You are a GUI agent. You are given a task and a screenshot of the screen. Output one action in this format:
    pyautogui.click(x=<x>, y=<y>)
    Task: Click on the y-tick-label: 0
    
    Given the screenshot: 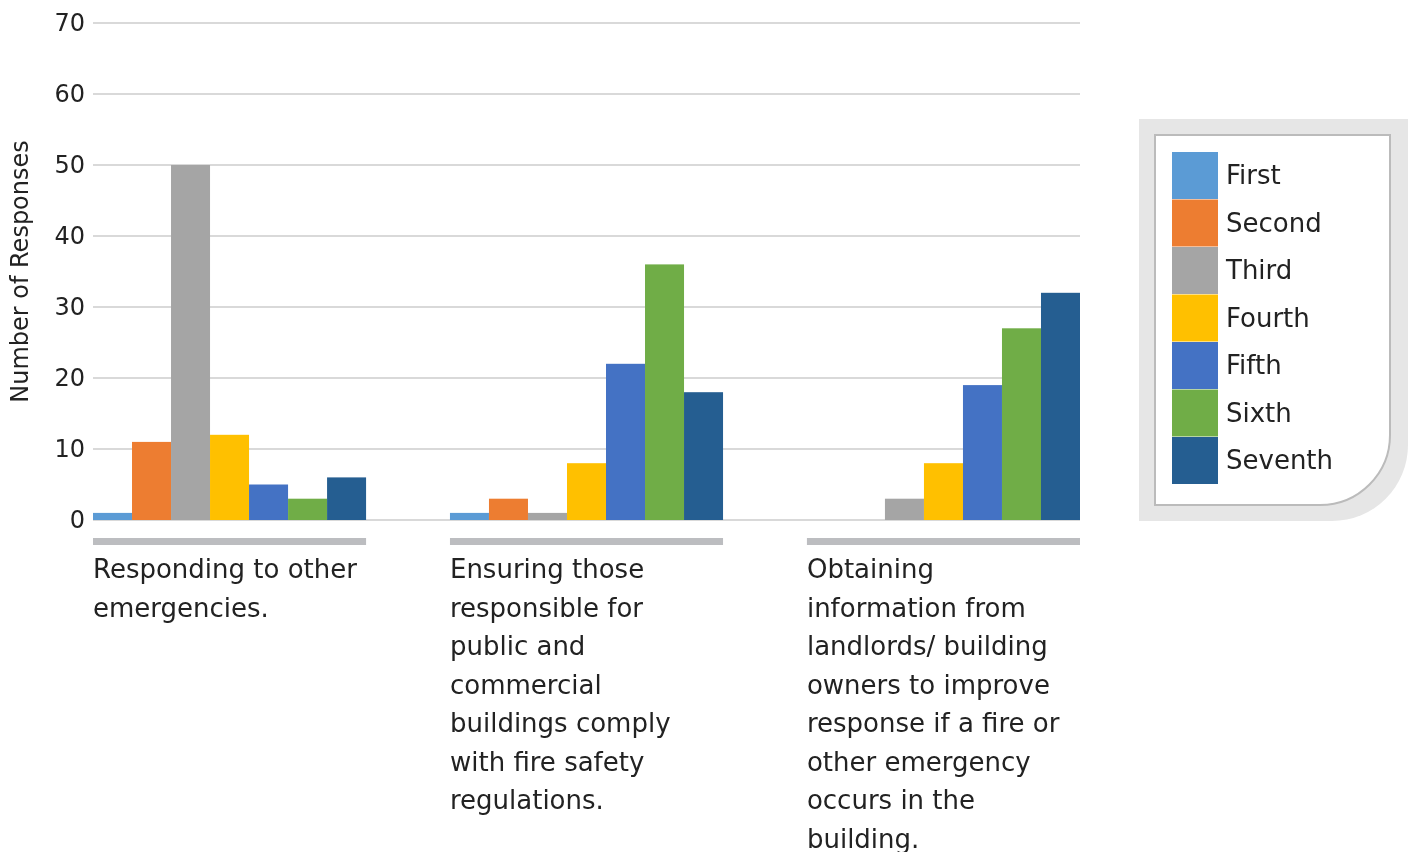 What is the action you would take?
    pyautogui.click(x=77, y=520)
    